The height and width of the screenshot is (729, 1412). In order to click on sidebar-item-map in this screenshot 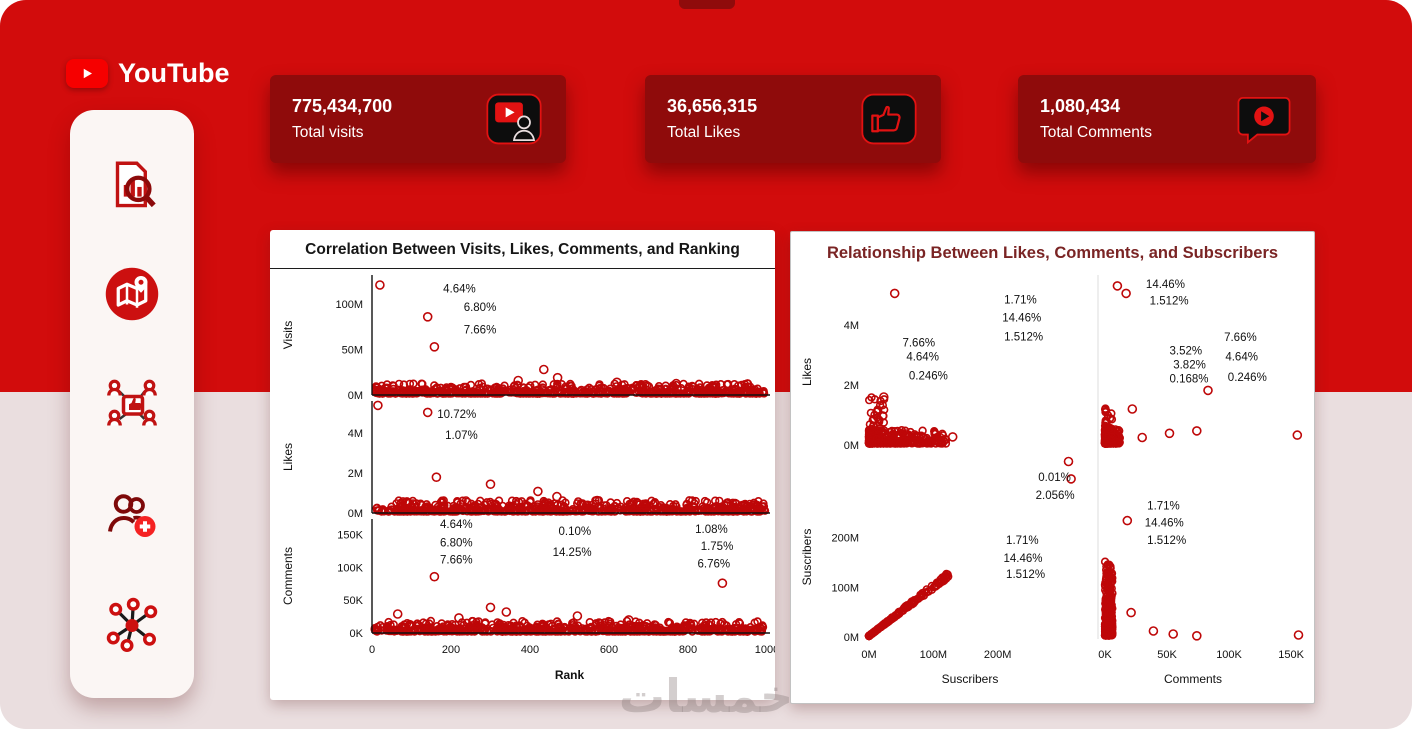, I will do `click(132, 294)`.